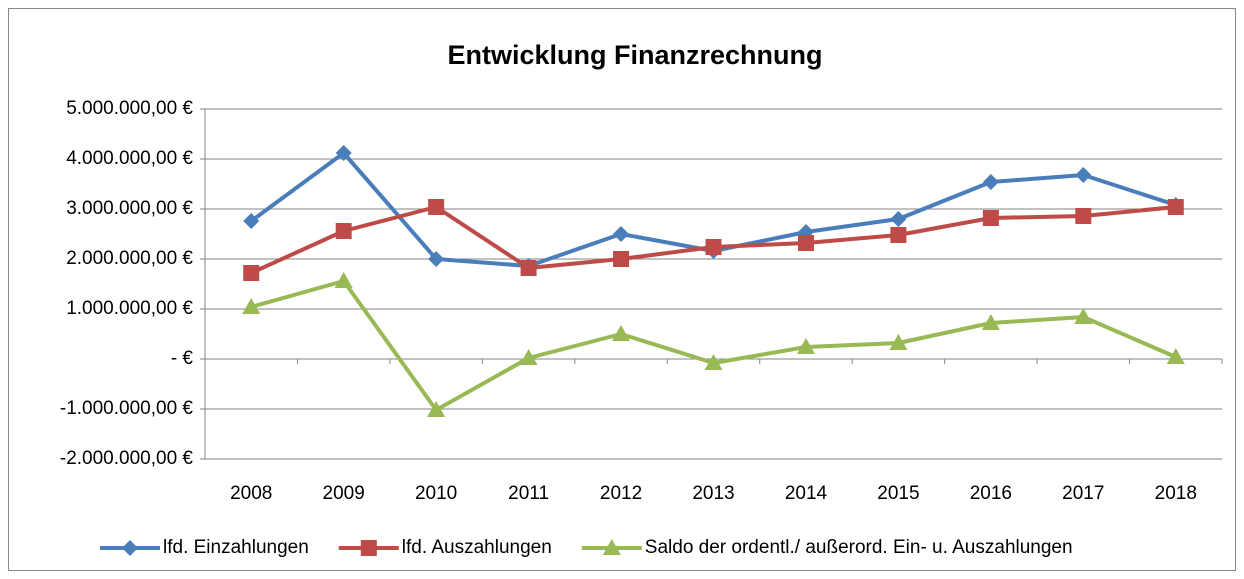 This screenshot has width=1244, height=579. Describe the element at coordinates (713, 493) in the screenshot. I see `x-tick-label: 2013` at that location.